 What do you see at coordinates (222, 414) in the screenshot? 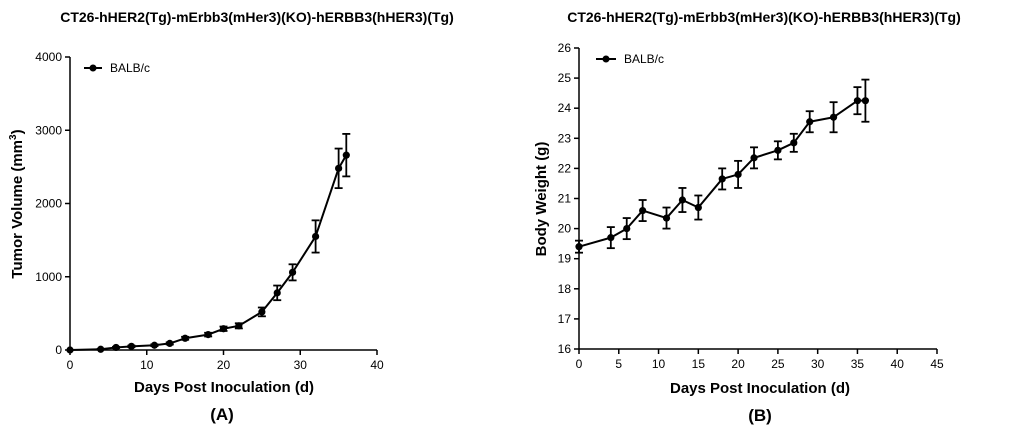
I see `panel-a-label: (A)` at bounding box center [222, 414].